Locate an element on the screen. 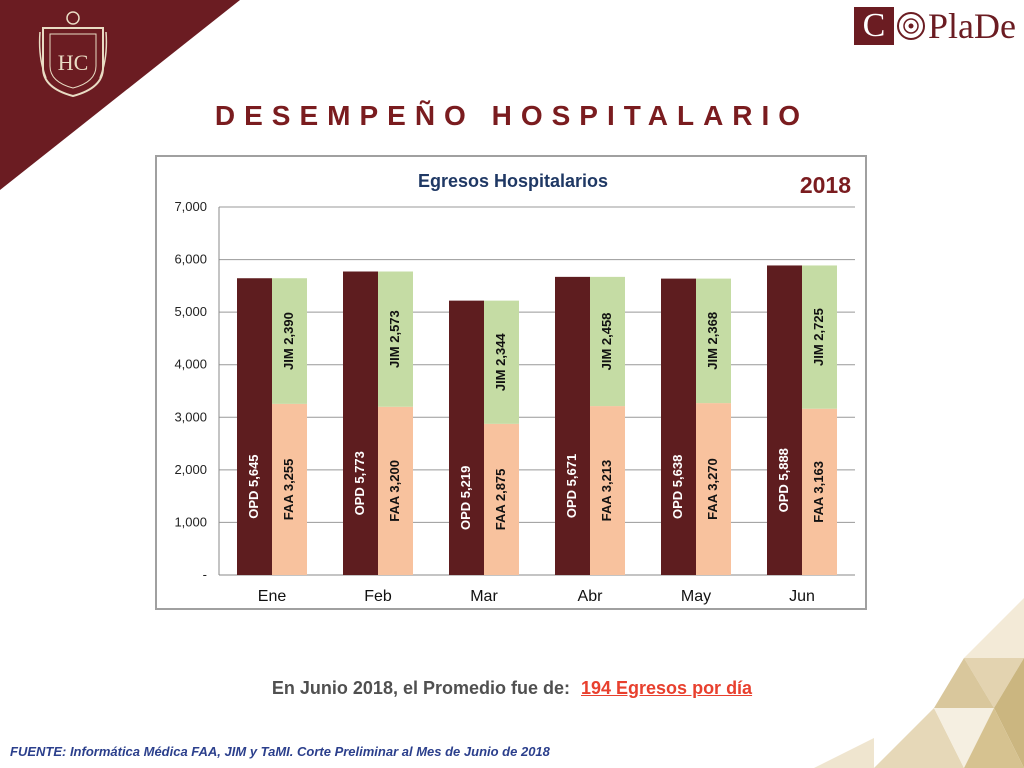 This screenshot has width=1024, height=768. chart-title: Egresos Hospitalarios is located at coordinates (513, 181).